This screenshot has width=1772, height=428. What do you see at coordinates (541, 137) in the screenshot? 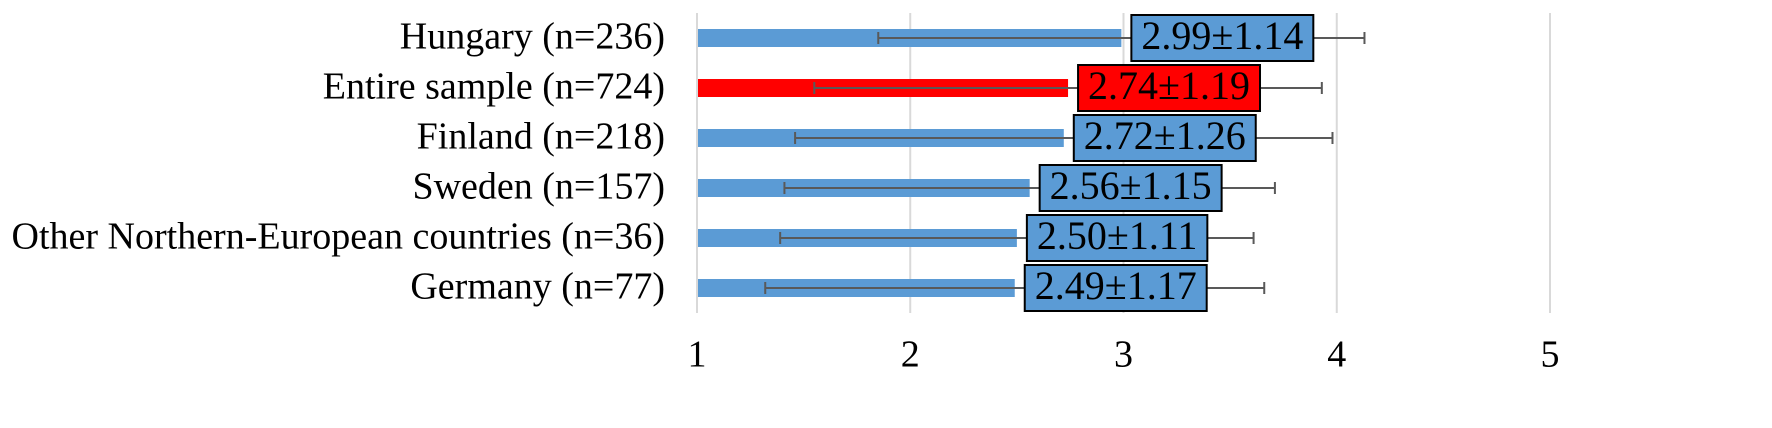
I see `y-tick-label: Finland (n=218)` at bounding box center [541, 137].